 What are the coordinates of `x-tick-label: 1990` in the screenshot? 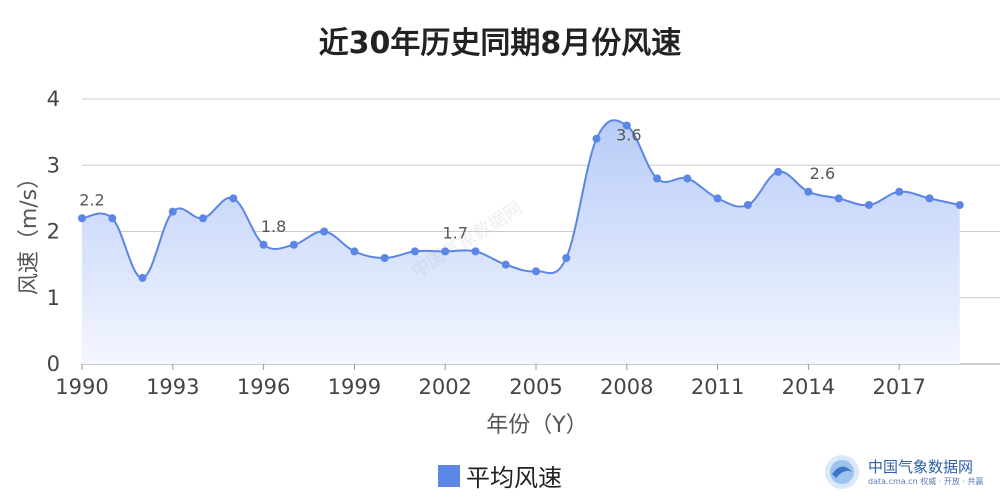 It's located at (81, 387).